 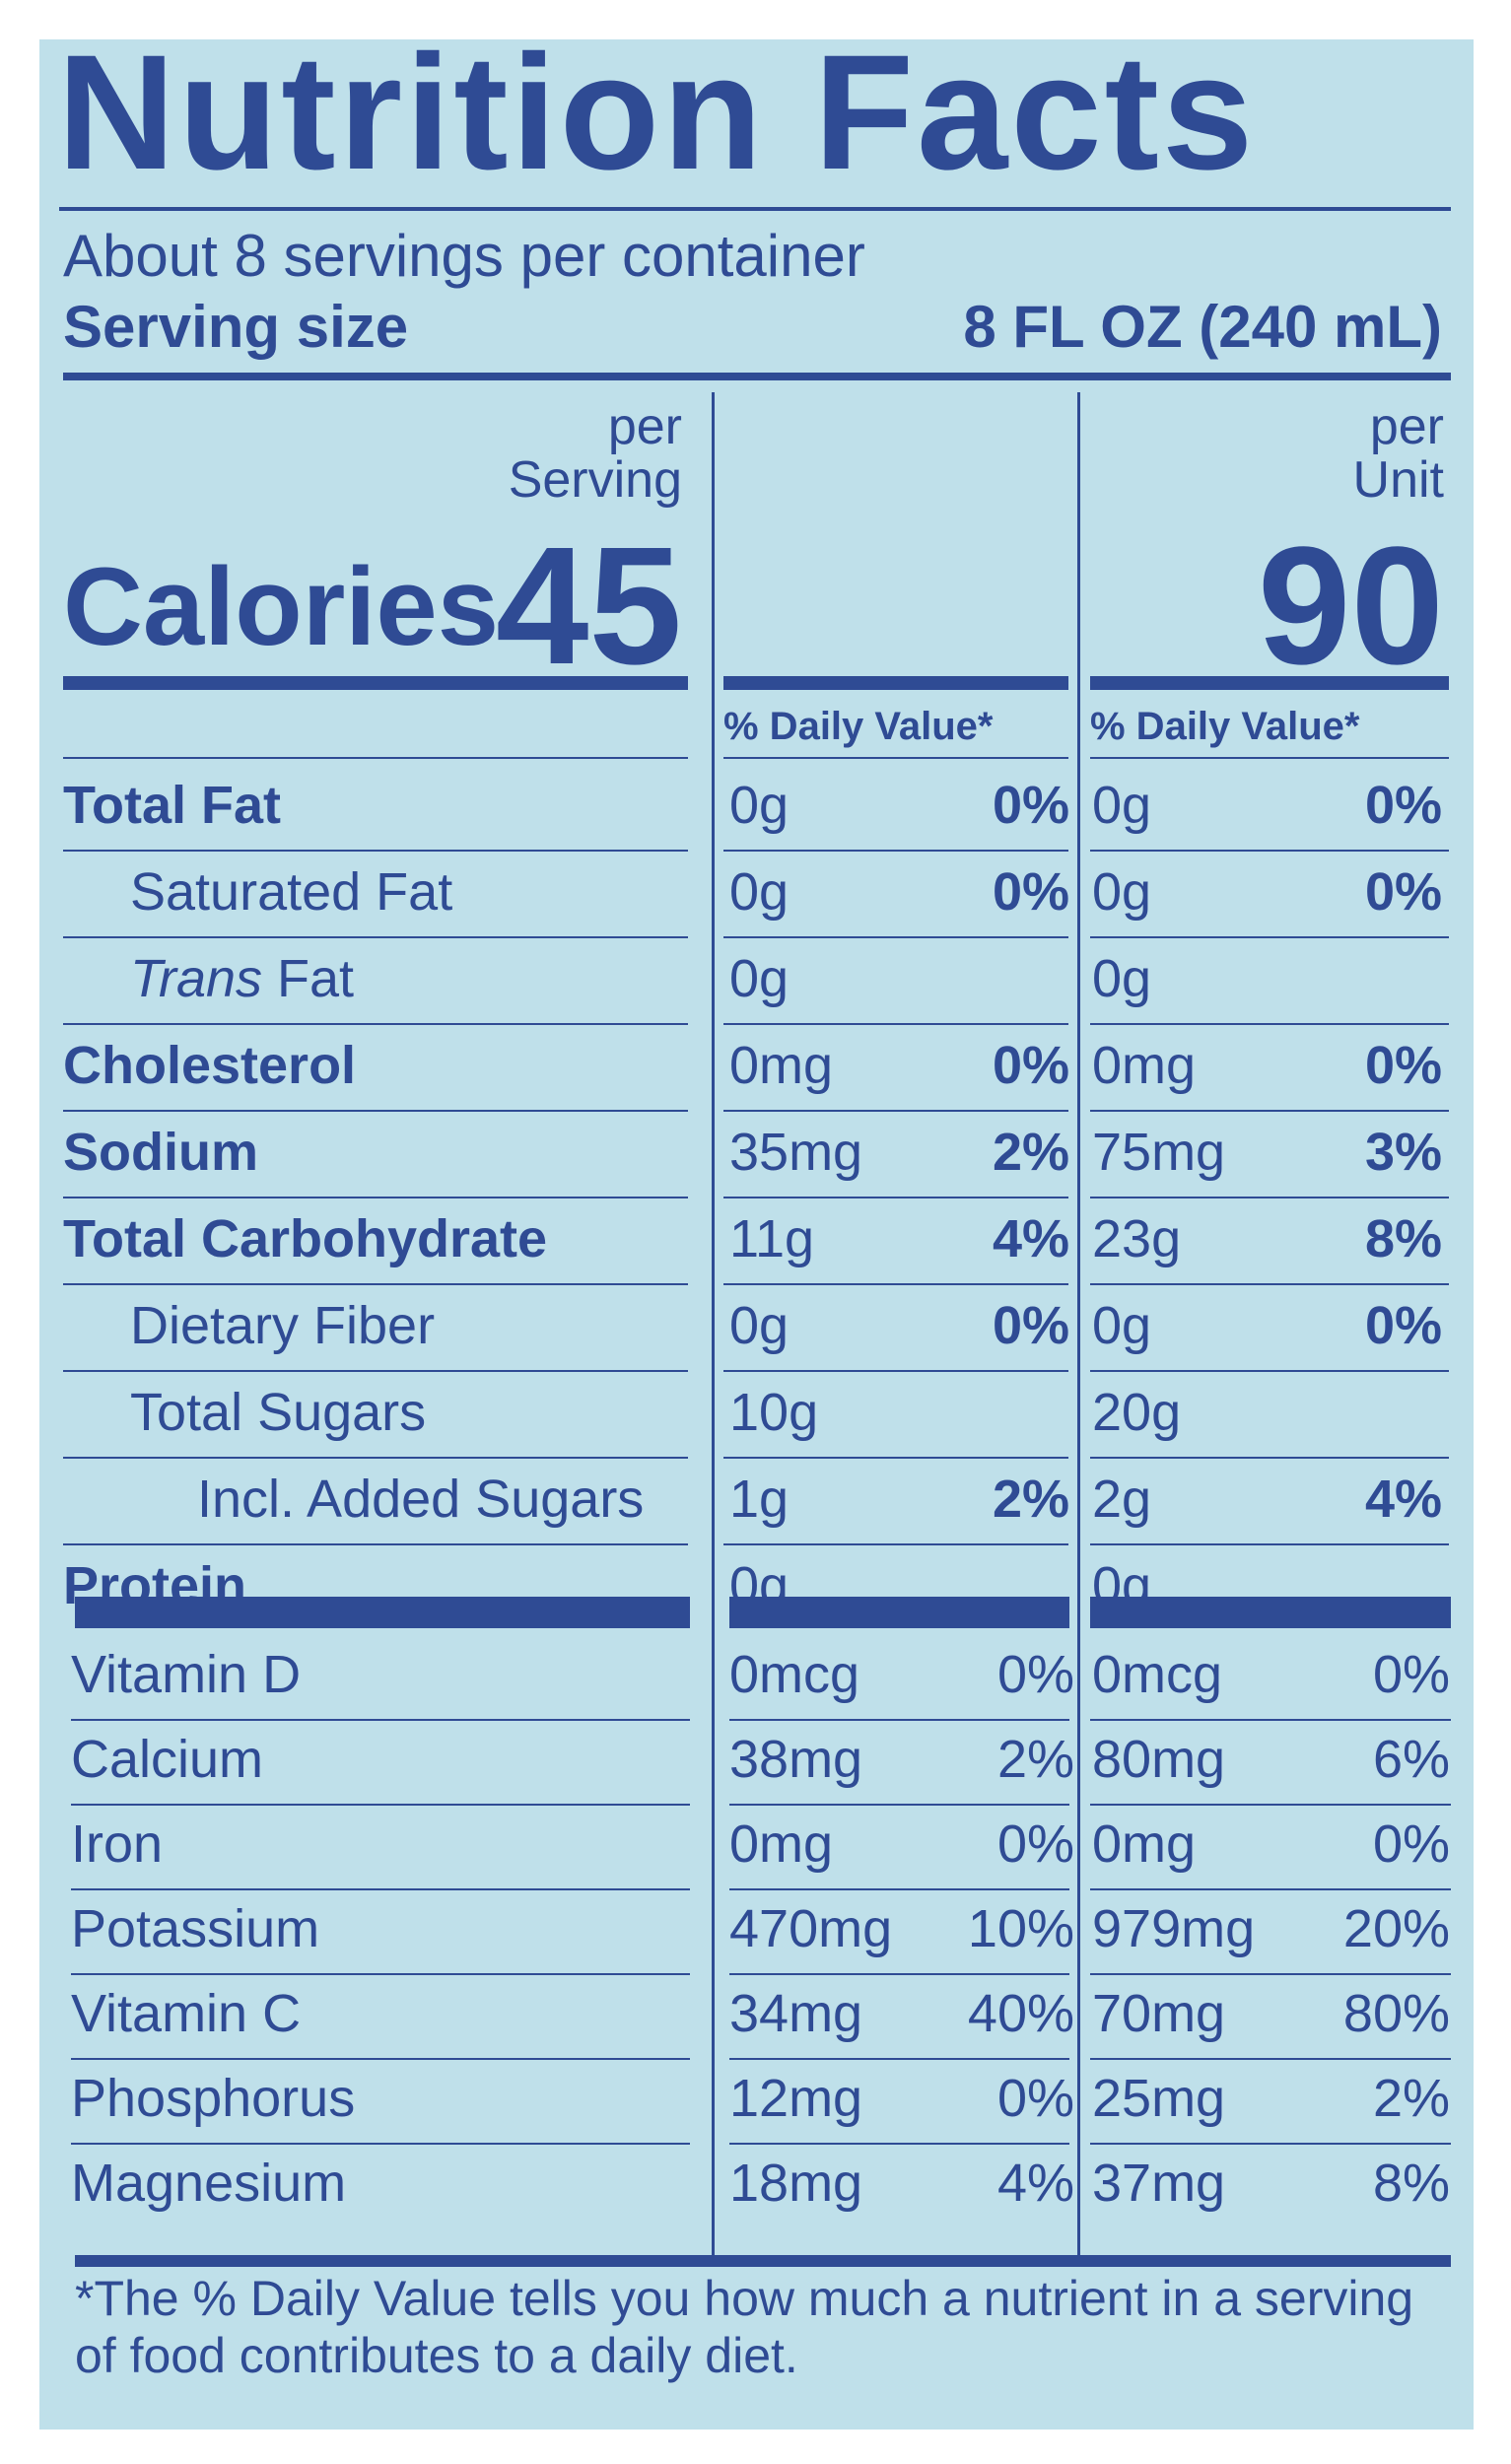 What do you see at coordinates (1030, 1499) in the screenshot?
I see `serving-dv: 2%` at bounding box center [1030, 1499].